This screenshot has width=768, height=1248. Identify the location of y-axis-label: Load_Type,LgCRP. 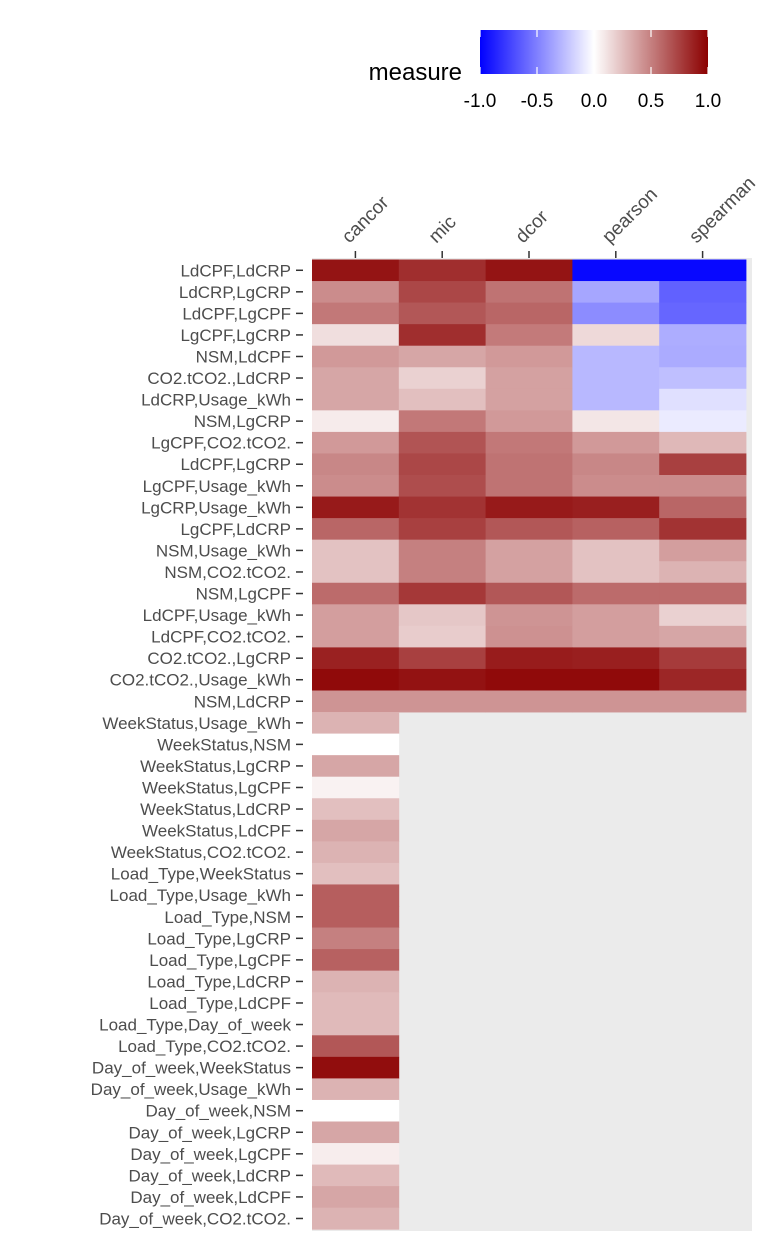
(219, 938).